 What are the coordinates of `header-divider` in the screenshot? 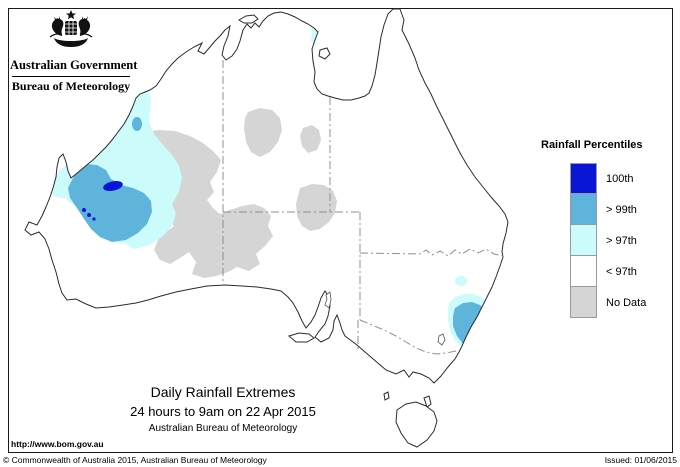 It's located at (71, 76).